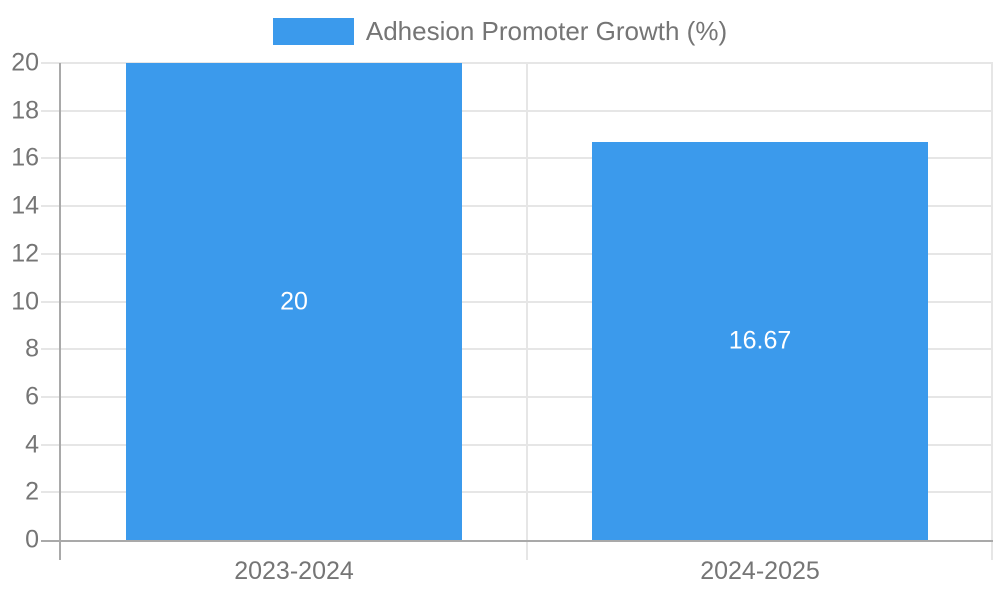  What do you see at coordinates (32, 539) in the screenshot?
I see `y-tick-label: 0` at bounding box center [32, 539].